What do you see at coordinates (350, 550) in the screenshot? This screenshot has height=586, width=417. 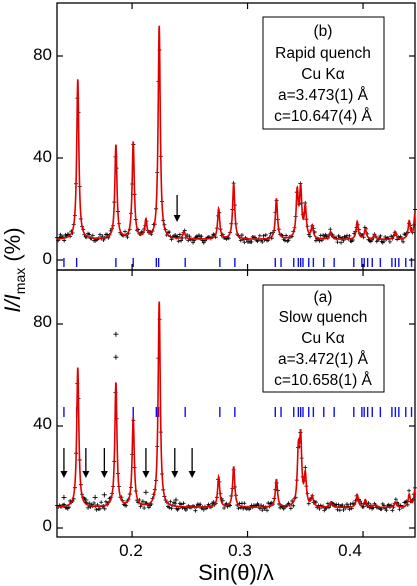 I see `xtick-label-0.4: 0.4` at bounding box center [350, 550].